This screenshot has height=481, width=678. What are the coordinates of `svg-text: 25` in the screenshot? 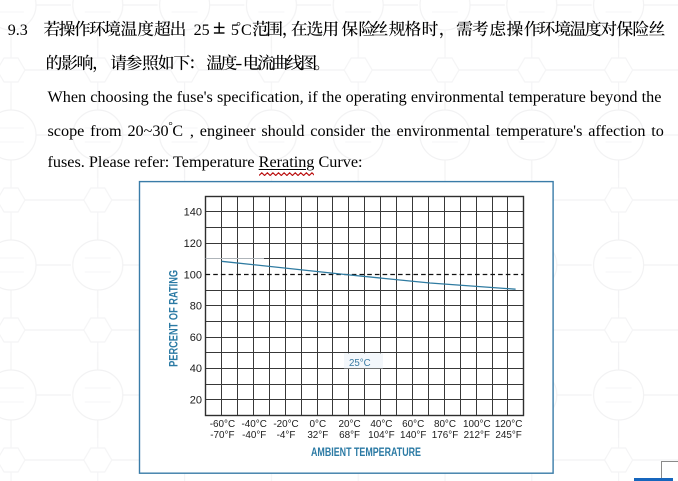 It's located at (202, 30).